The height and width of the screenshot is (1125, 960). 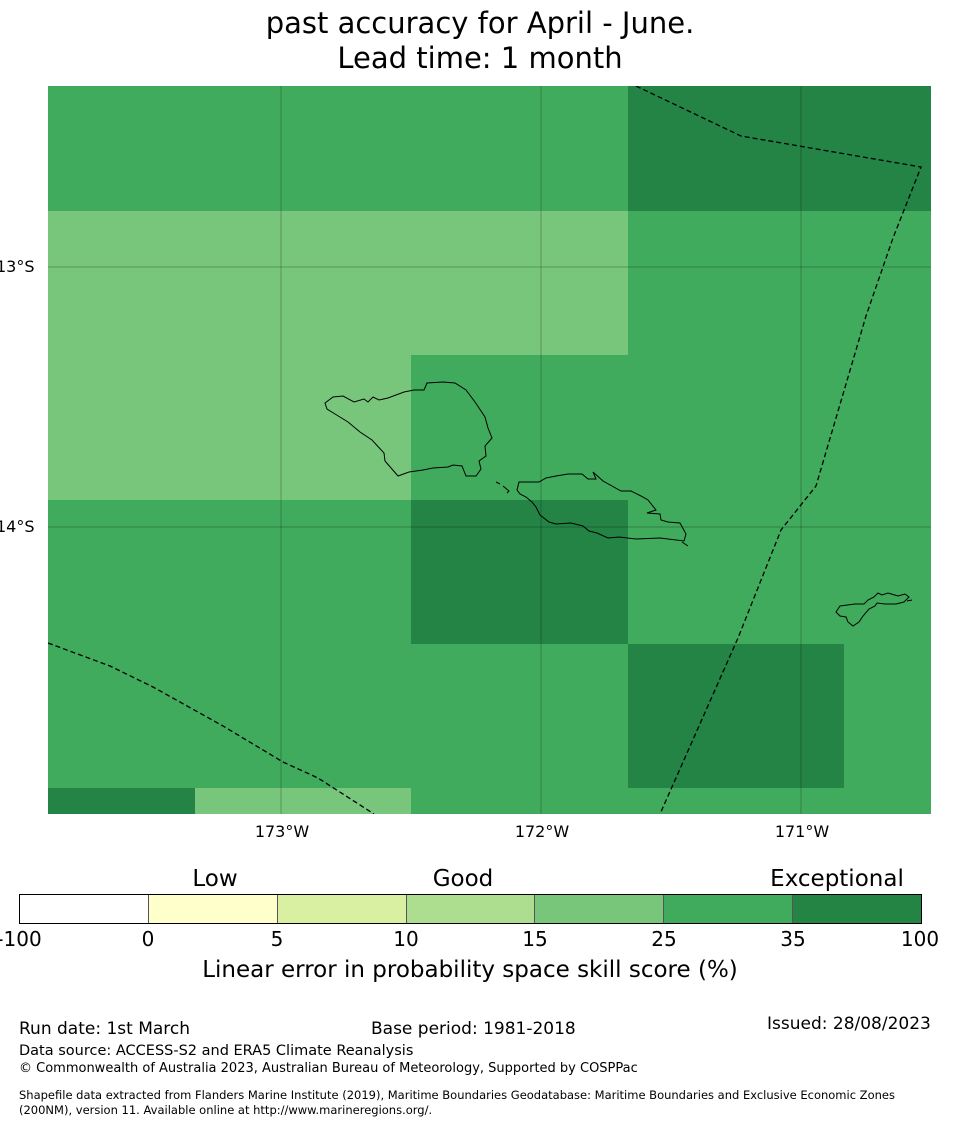 I want to click on coastlines, so click(x=618, y=504).